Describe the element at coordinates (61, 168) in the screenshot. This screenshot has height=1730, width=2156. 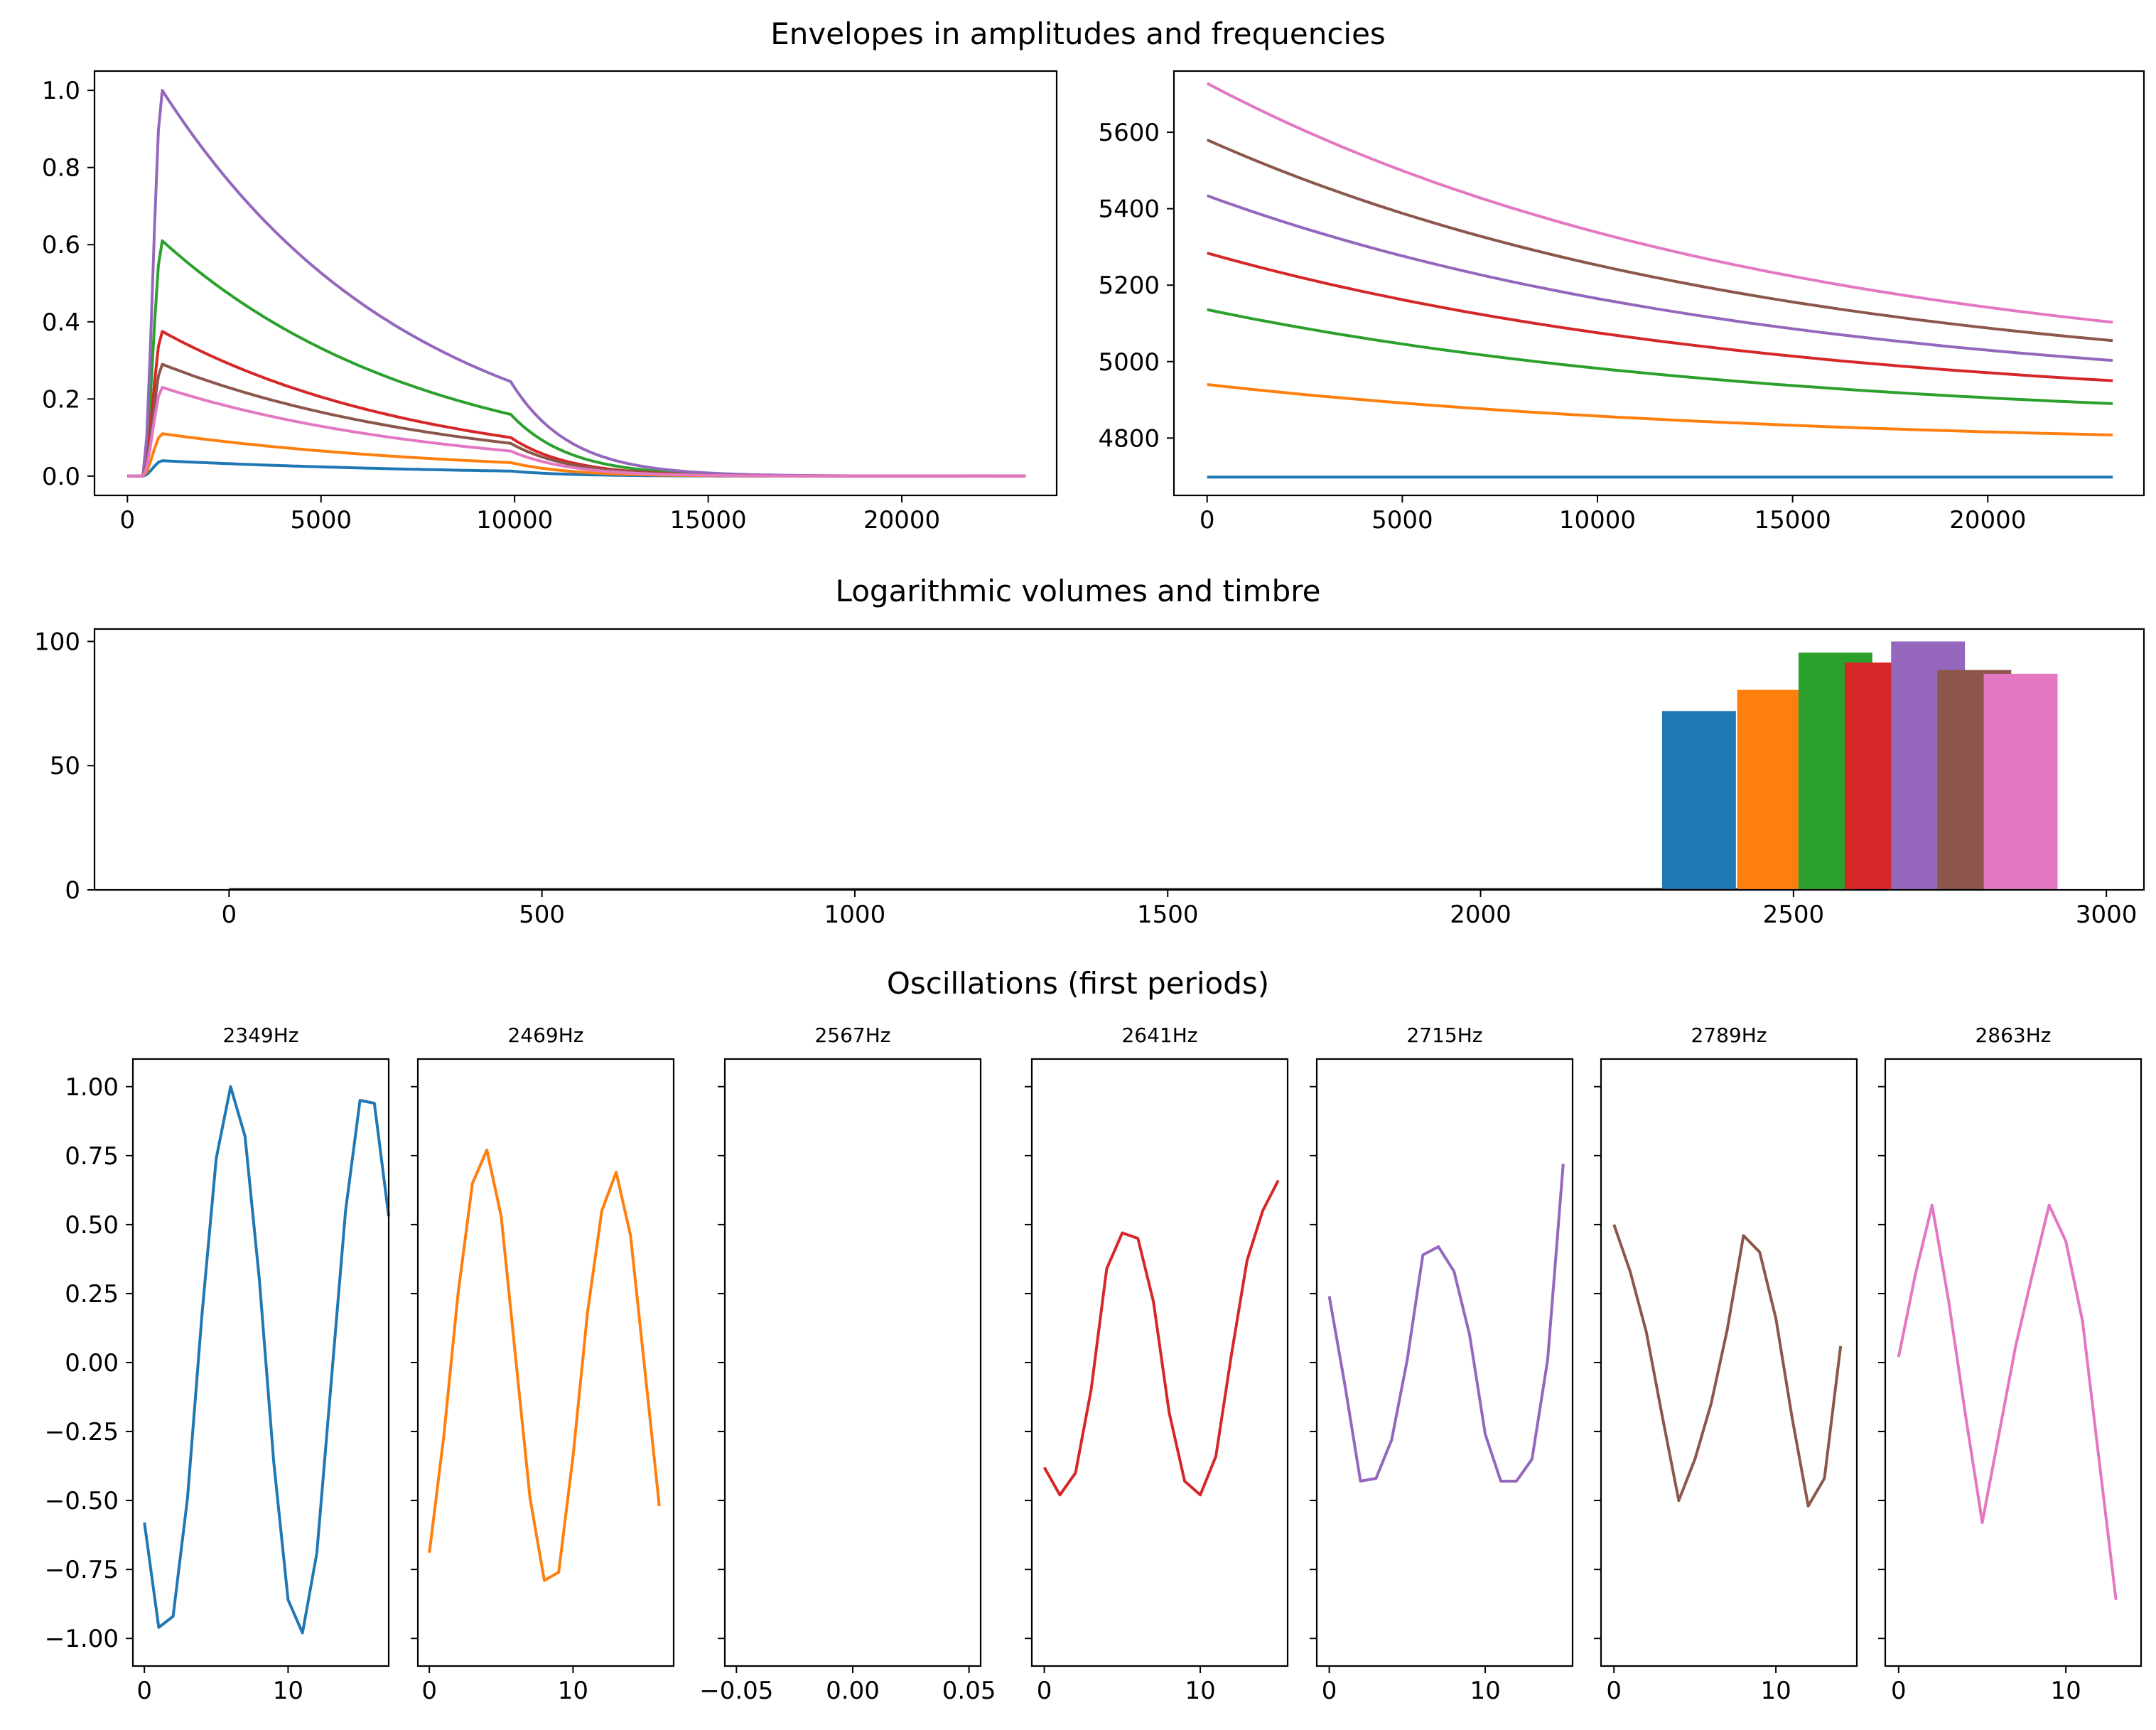
I see `y-tick-label: 0.8` at that location.